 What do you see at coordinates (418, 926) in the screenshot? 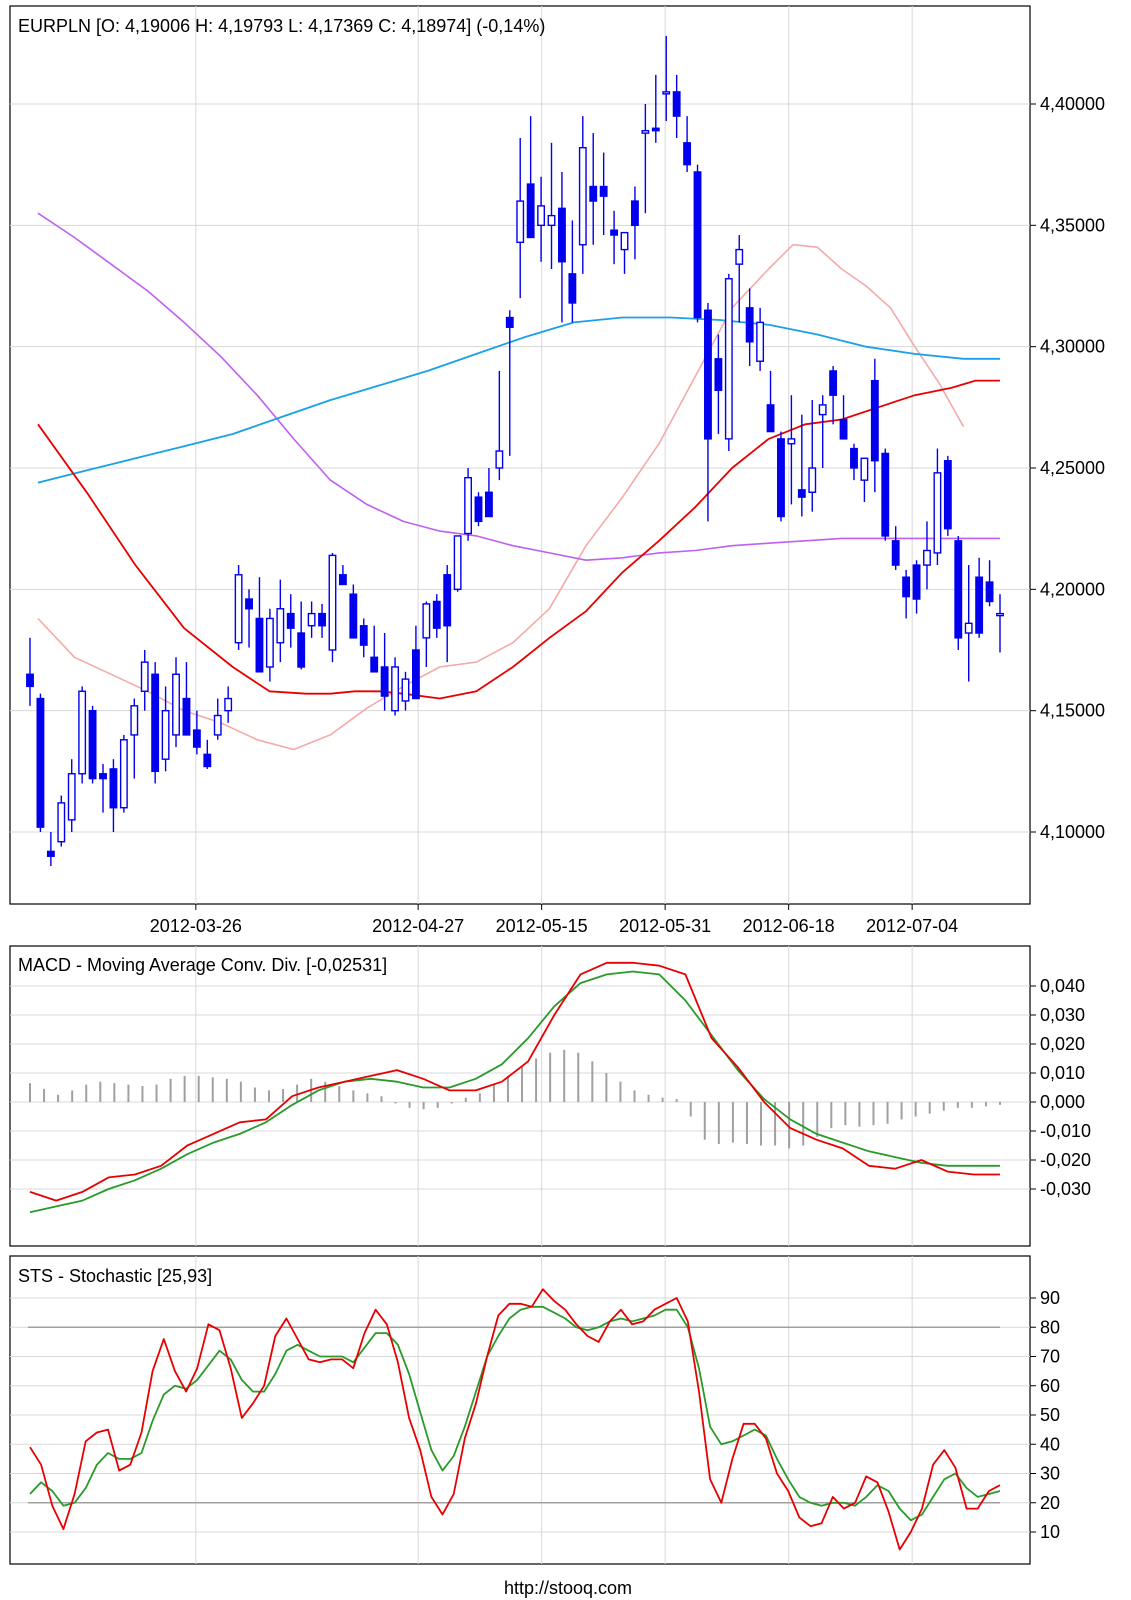
I see `price-x-tick-label: 2012-04-27` at bounding box center [418, 926].